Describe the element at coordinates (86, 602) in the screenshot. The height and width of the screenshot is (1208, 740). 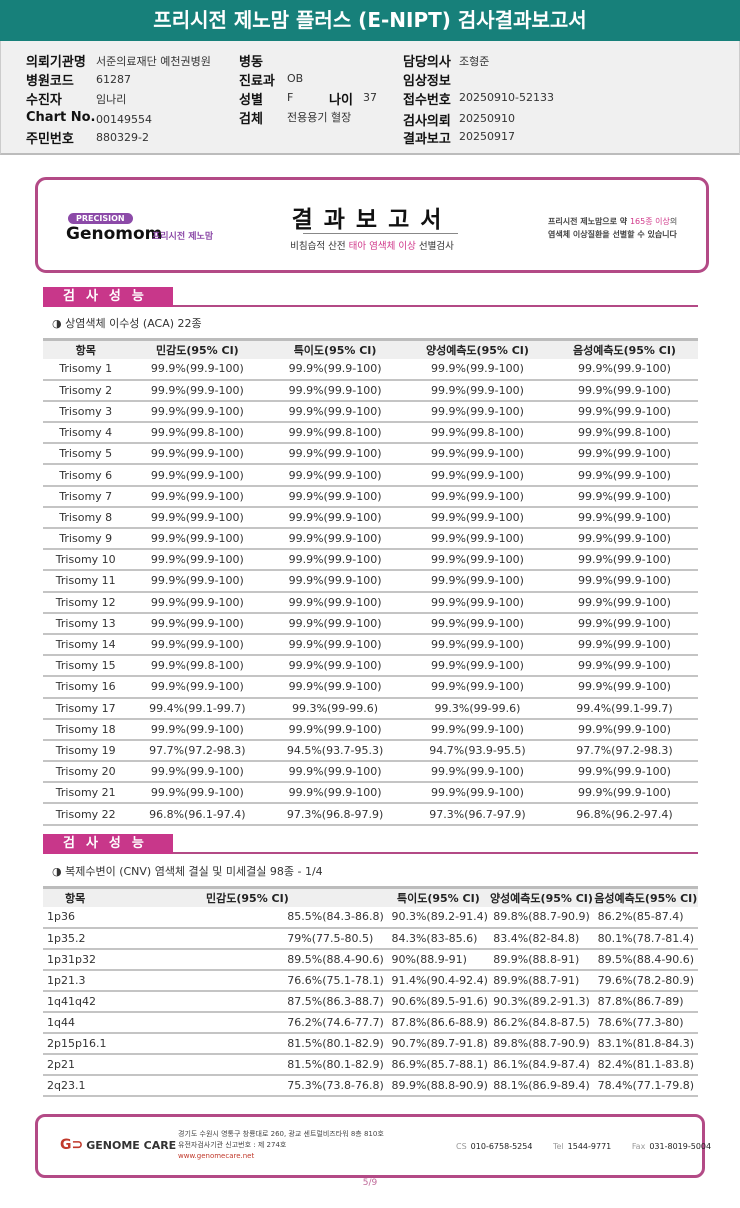
I see `item-cell: Trisomy 12` at that location.